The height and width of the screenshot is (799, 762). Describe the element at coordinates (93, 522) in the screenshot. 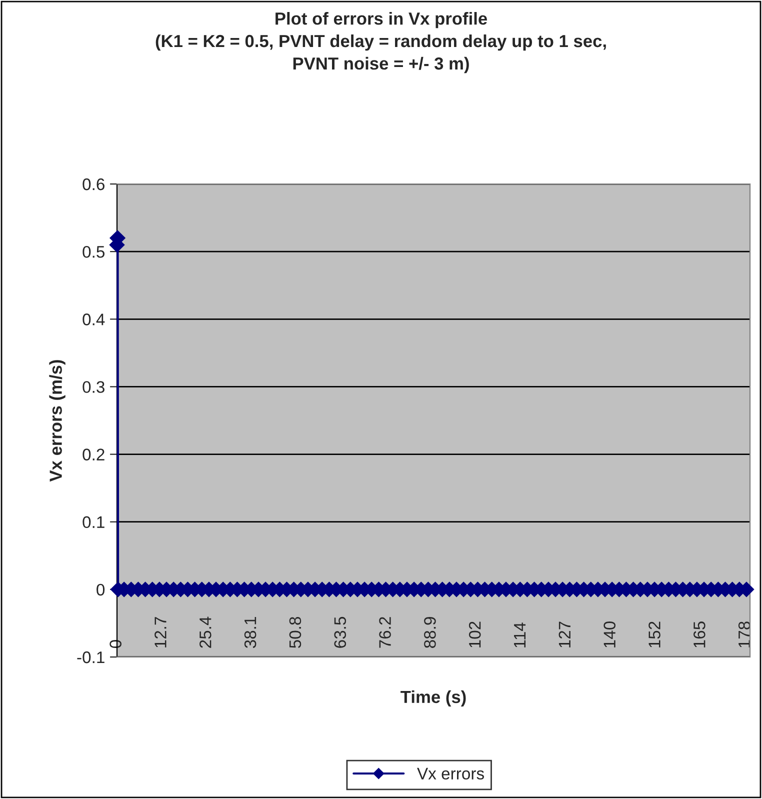

I see `y-tick-label: 0.1` at that location.